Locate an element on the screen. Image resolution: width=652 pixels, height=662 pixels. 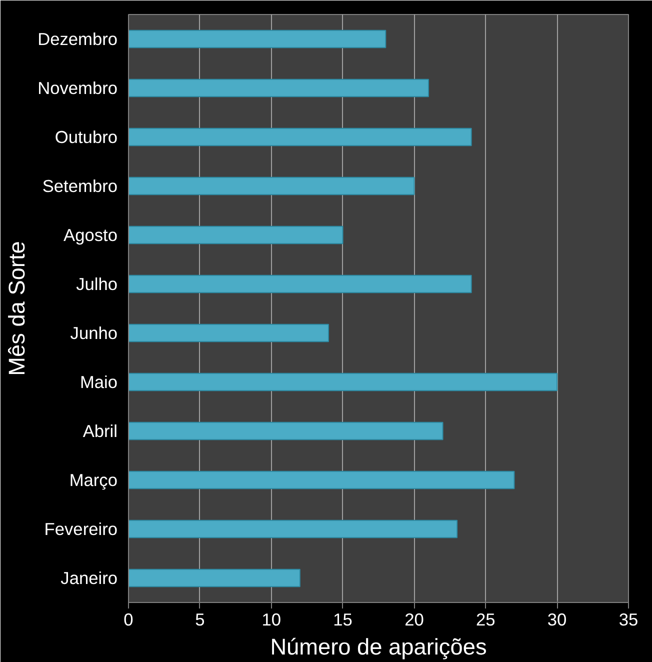
y-tick-label: Dezembro is located at coordinates (78, 39).